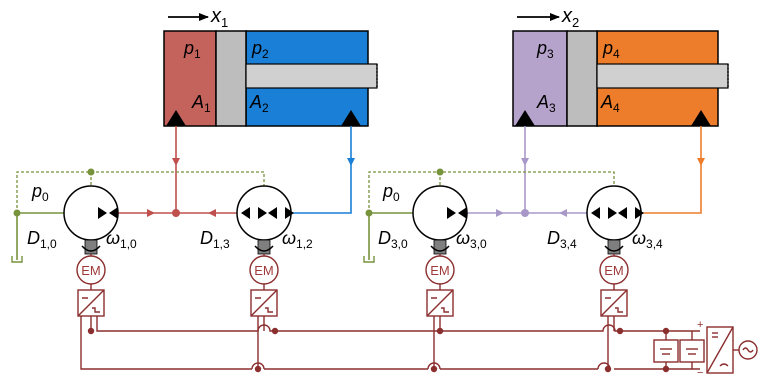  What do you see at coordinates (201, 103) in the screenshot?
I see `a1-label: A1` at bounding box center [201, 103].